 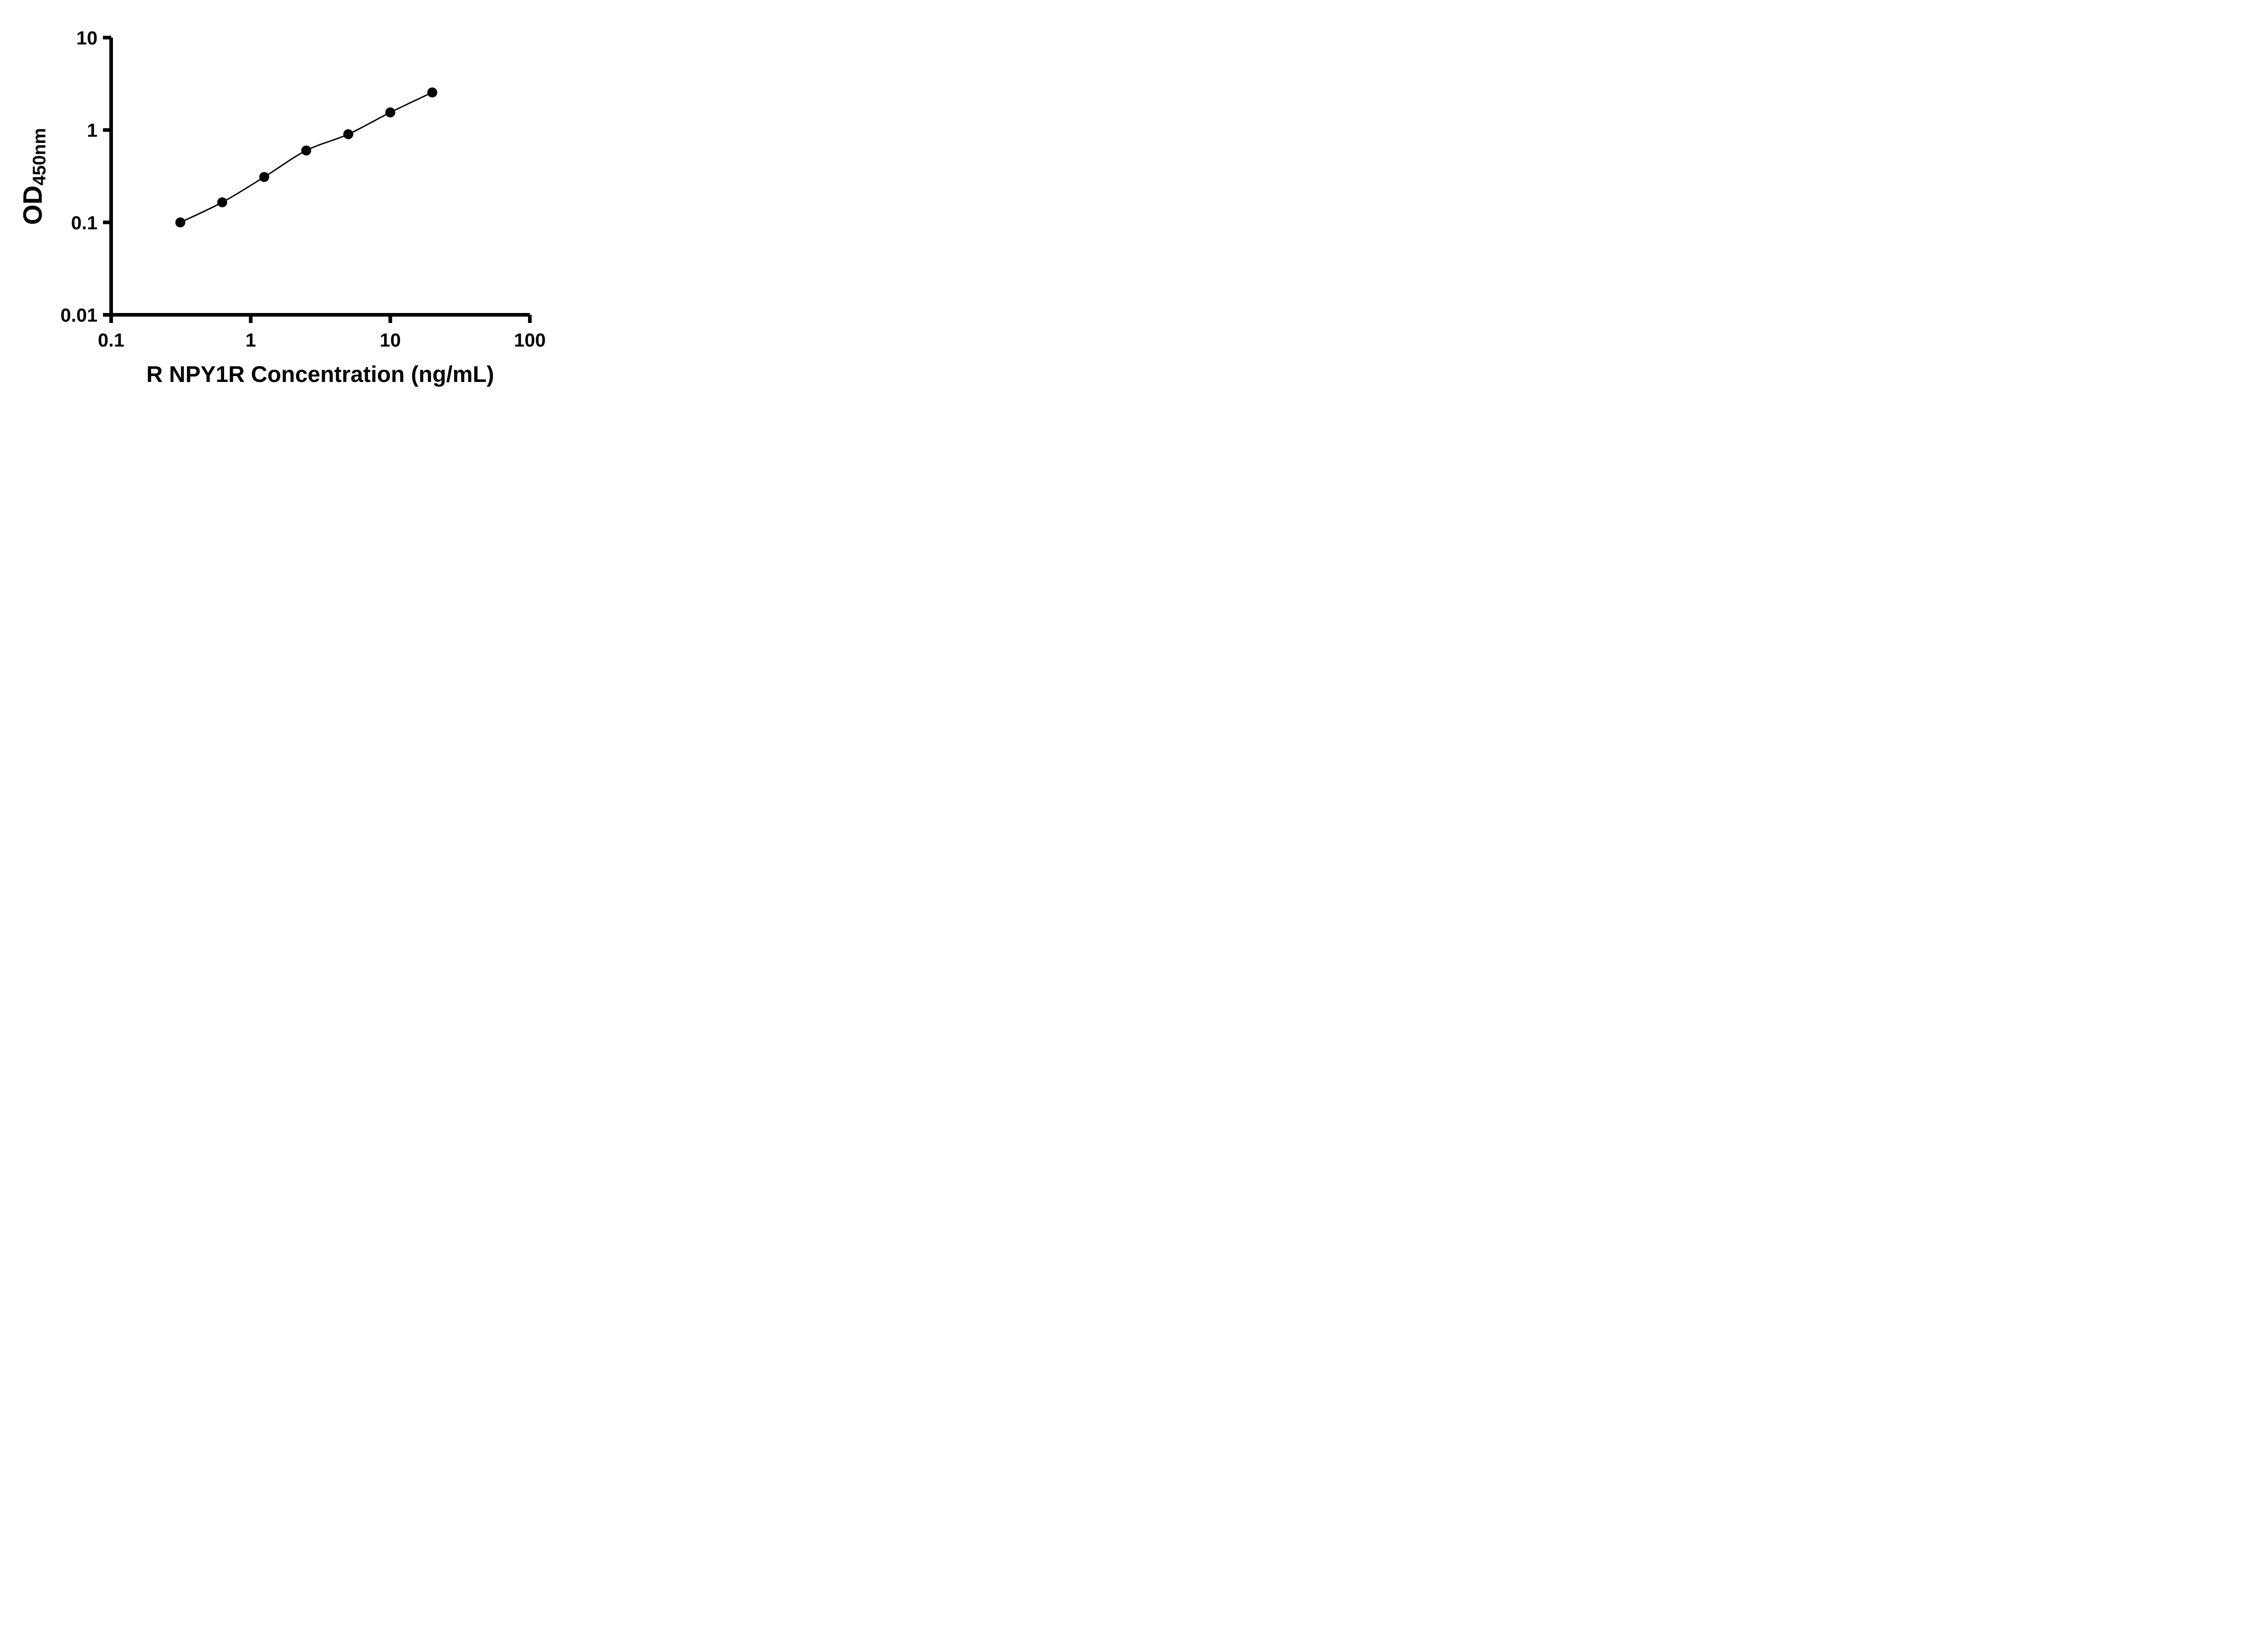 I want to click on x-tick-label: 10, so click(x=391, y=340).